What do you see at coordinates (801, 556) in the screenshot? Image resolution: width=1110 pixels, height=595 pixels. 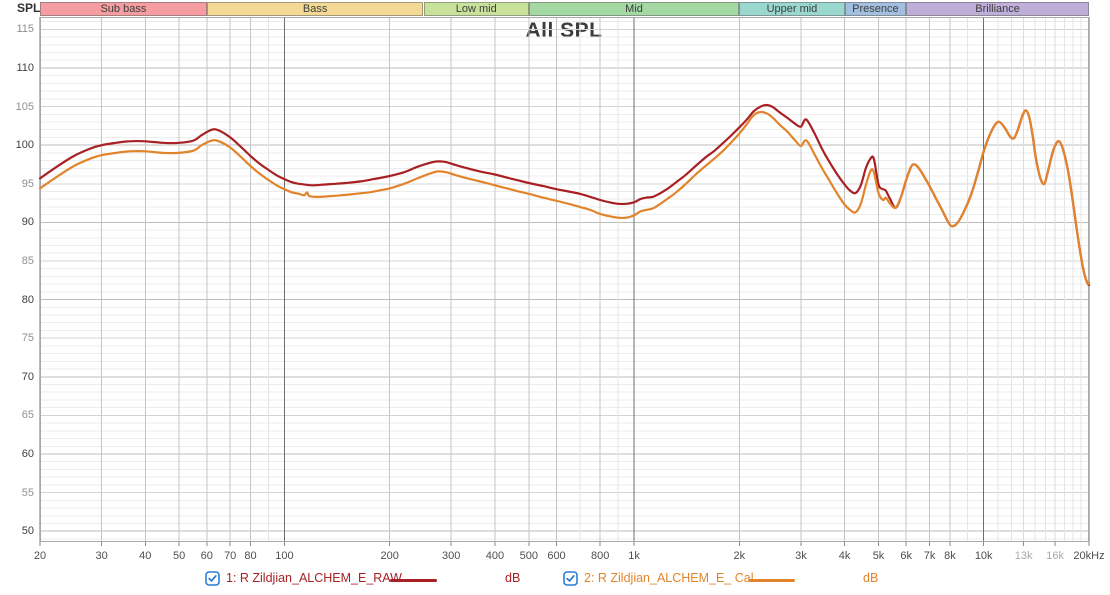 I see `x-tick-label: 3k` at bounding box center [801, 556].